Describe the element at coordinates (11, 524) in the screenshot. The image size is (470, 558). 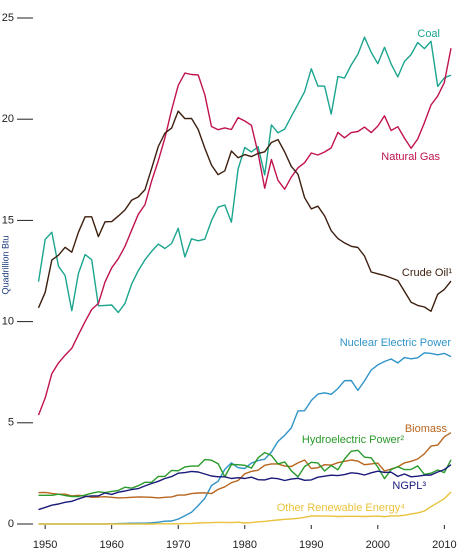
I see `y-tick-label: 0` at that location.